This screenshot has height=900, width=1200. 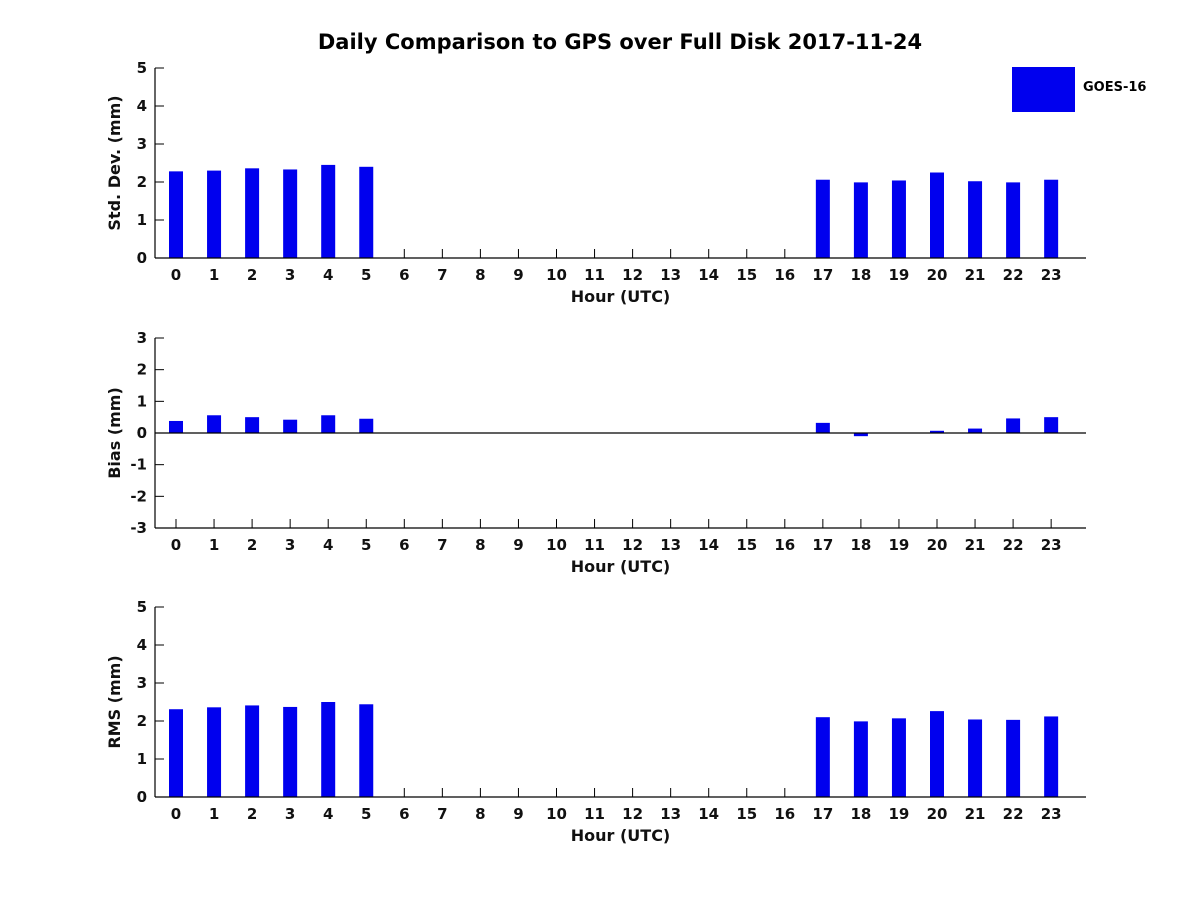 What do you see at coordinates (1115, 87) in the screenshot?
I see `legend-label: GOES-16` at bounding box center [1115, 87].